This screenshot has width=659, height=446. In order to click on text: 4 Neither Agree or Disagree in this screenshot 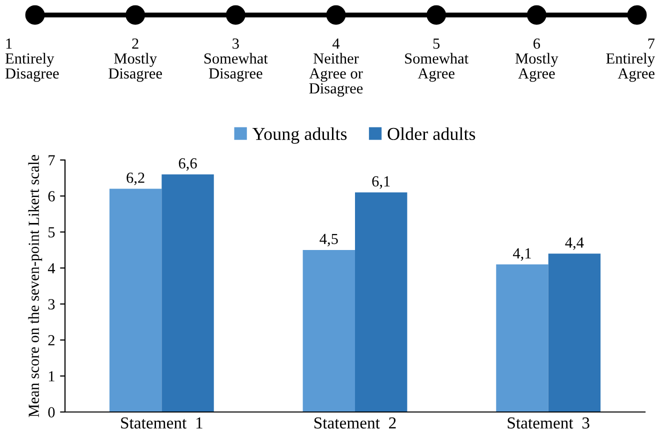, I will do `click(336, 67)`.